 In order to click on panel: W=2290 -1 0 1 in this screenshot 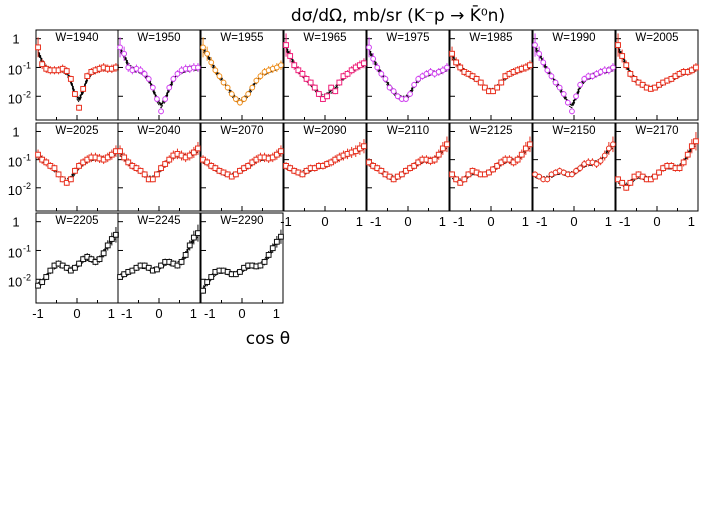, I will do `click(242, 266)`.